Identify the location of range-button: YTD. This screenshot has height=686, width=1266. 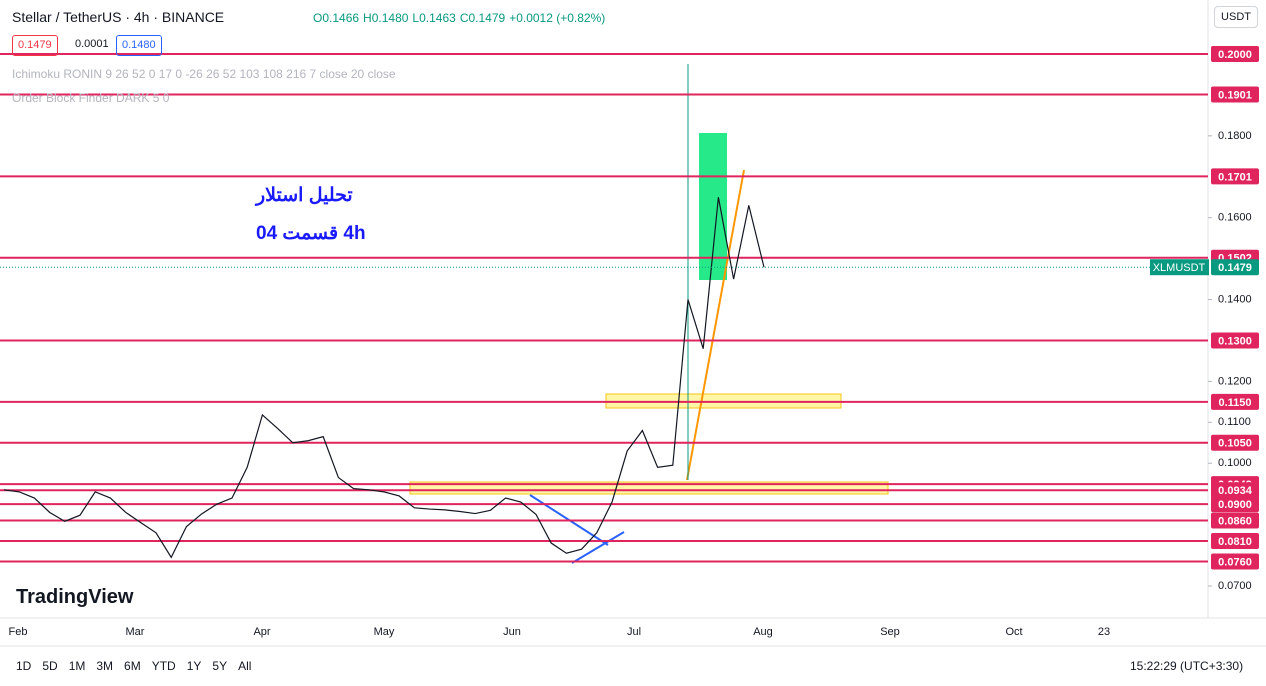
(163, 666).